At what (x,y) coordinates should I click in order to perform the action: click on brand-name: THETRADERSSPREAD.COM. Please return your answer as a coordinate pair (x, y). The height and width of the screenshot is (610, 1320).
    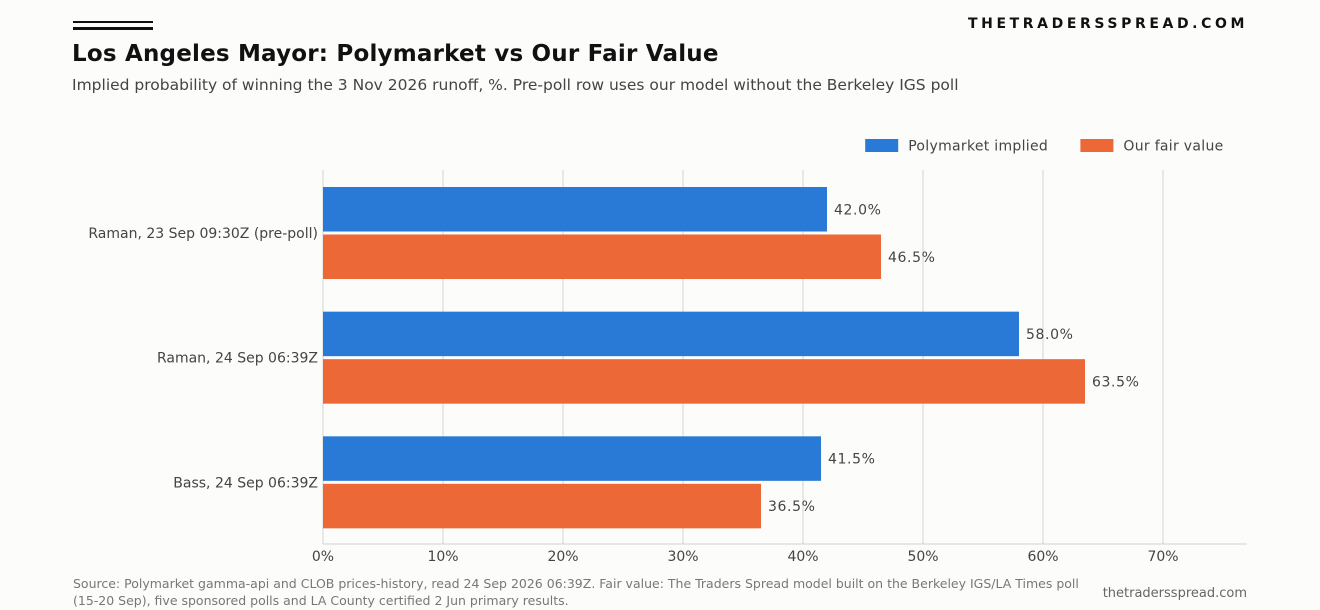
    Looking at the image, I should click on (1108, 24).